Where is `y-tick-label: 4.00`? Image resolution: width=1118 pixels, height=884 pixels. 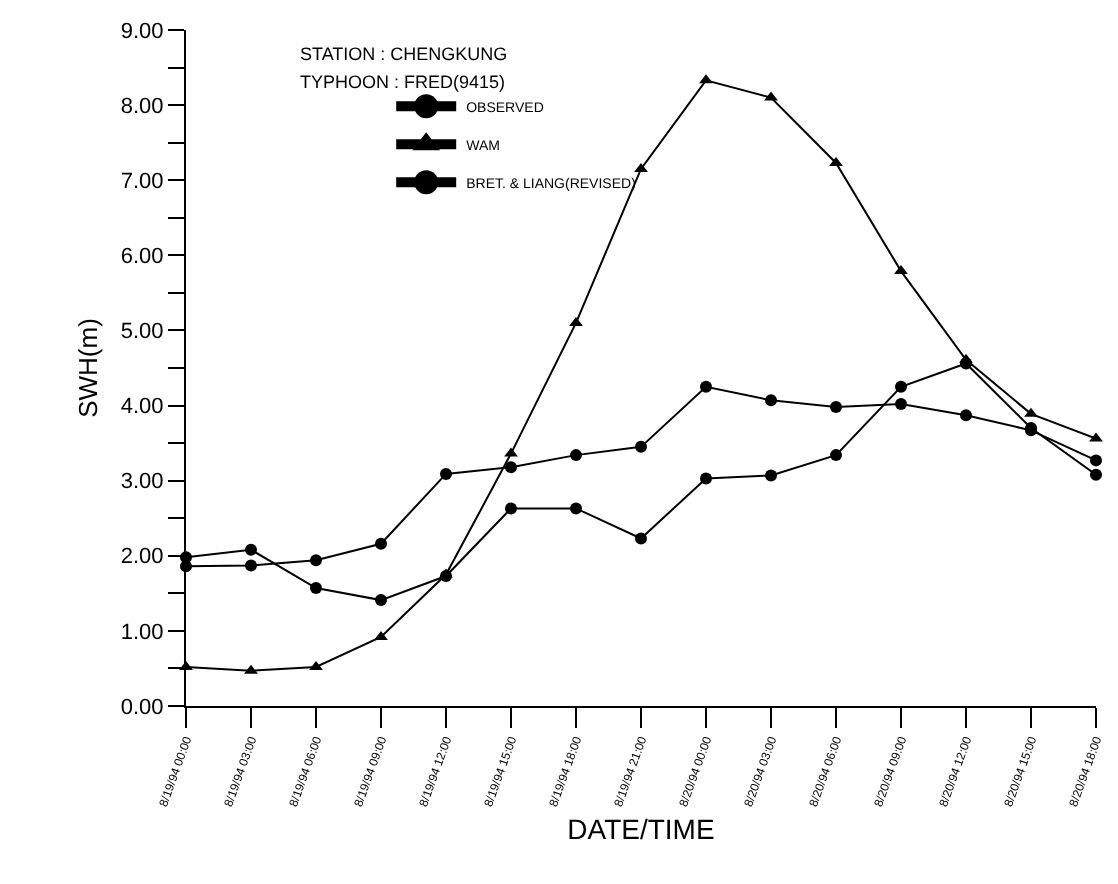 y-tick-label: 4.00 is located at coordinates (142, 407).